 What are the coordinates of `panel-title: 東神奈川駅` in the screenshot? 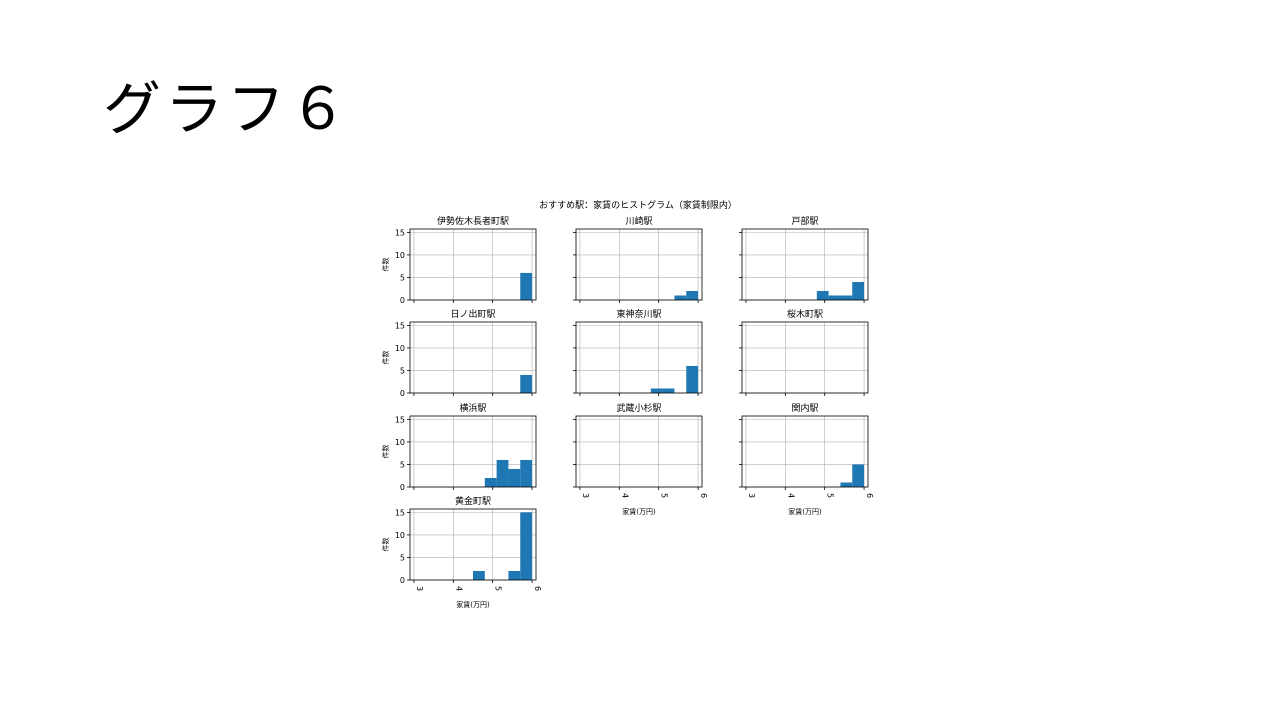 It's located at (638, 314).